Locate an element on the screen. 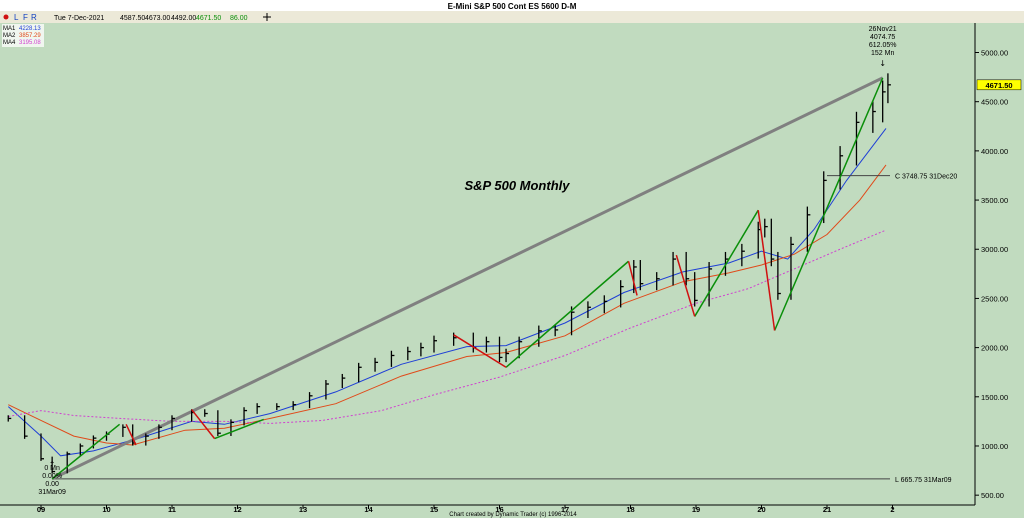 The width and height of the screenshot is (1024, 518). last-price-box is located at coordinates (999, 85).